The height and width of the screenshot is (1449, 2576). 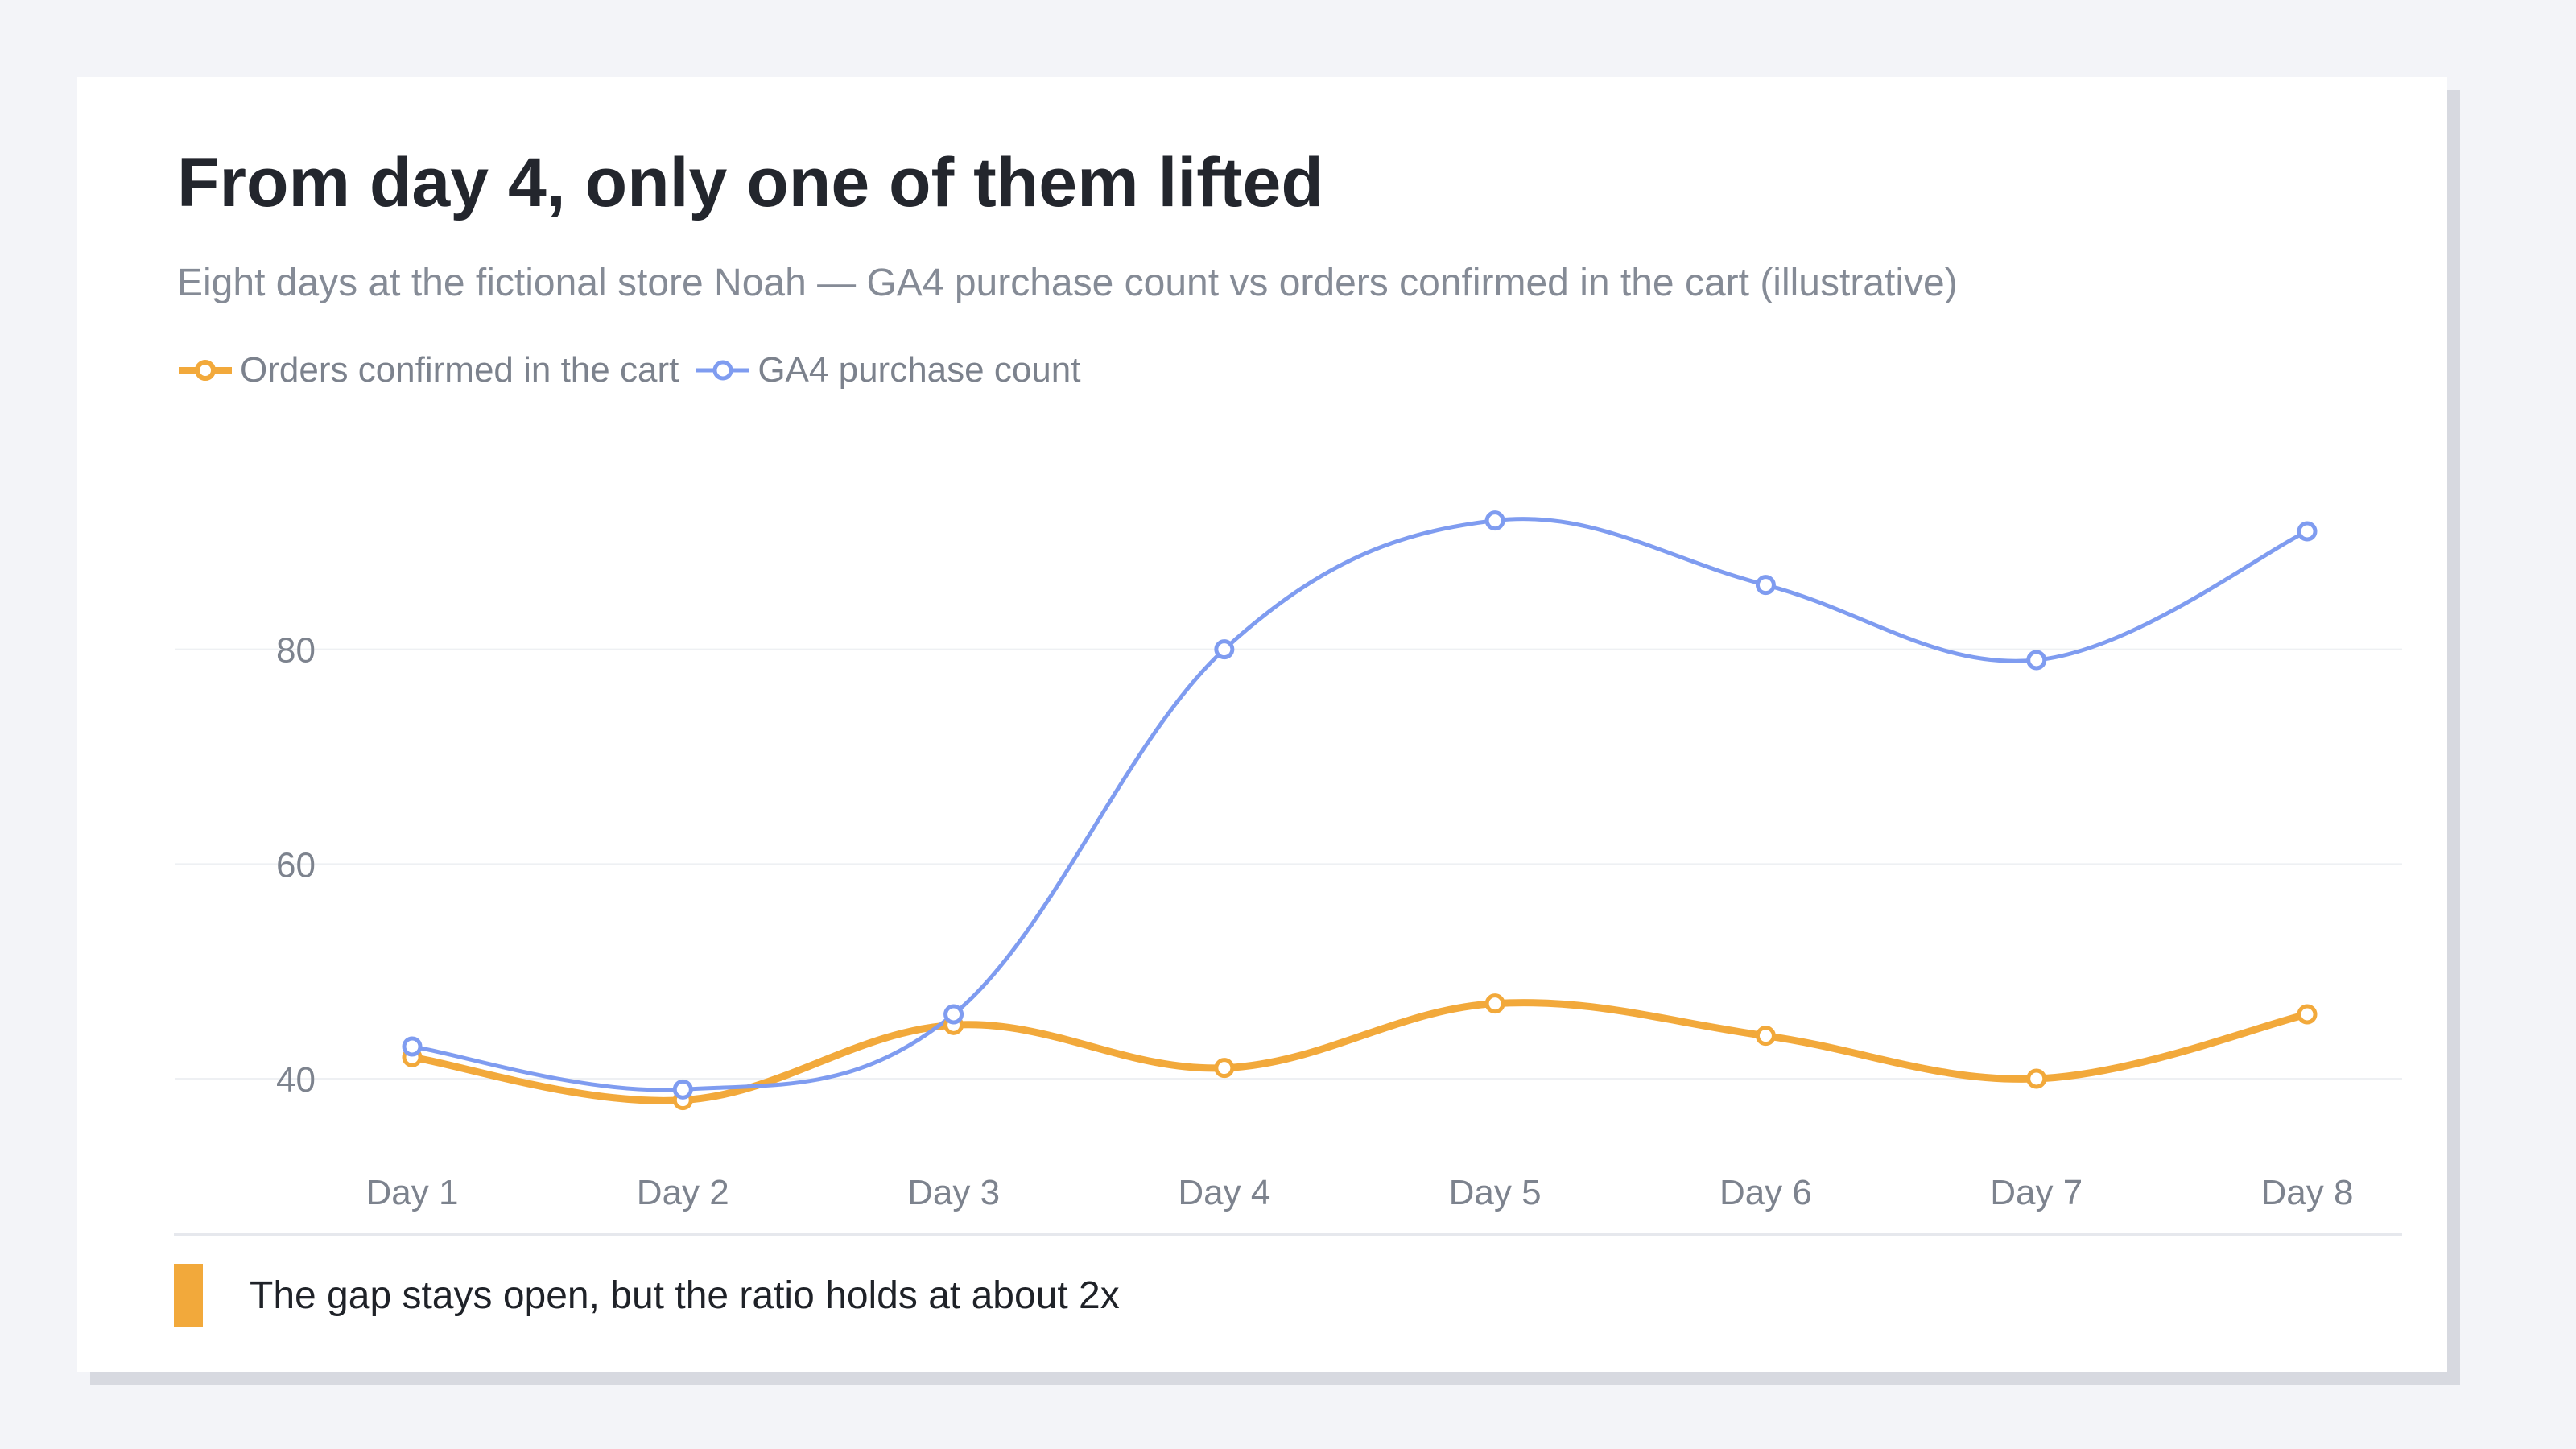 What do you see at coordinates (412, 1192) in the screenshot?
I see `x-tick-label-1: Day 1` at bounding box center [412, 1192].